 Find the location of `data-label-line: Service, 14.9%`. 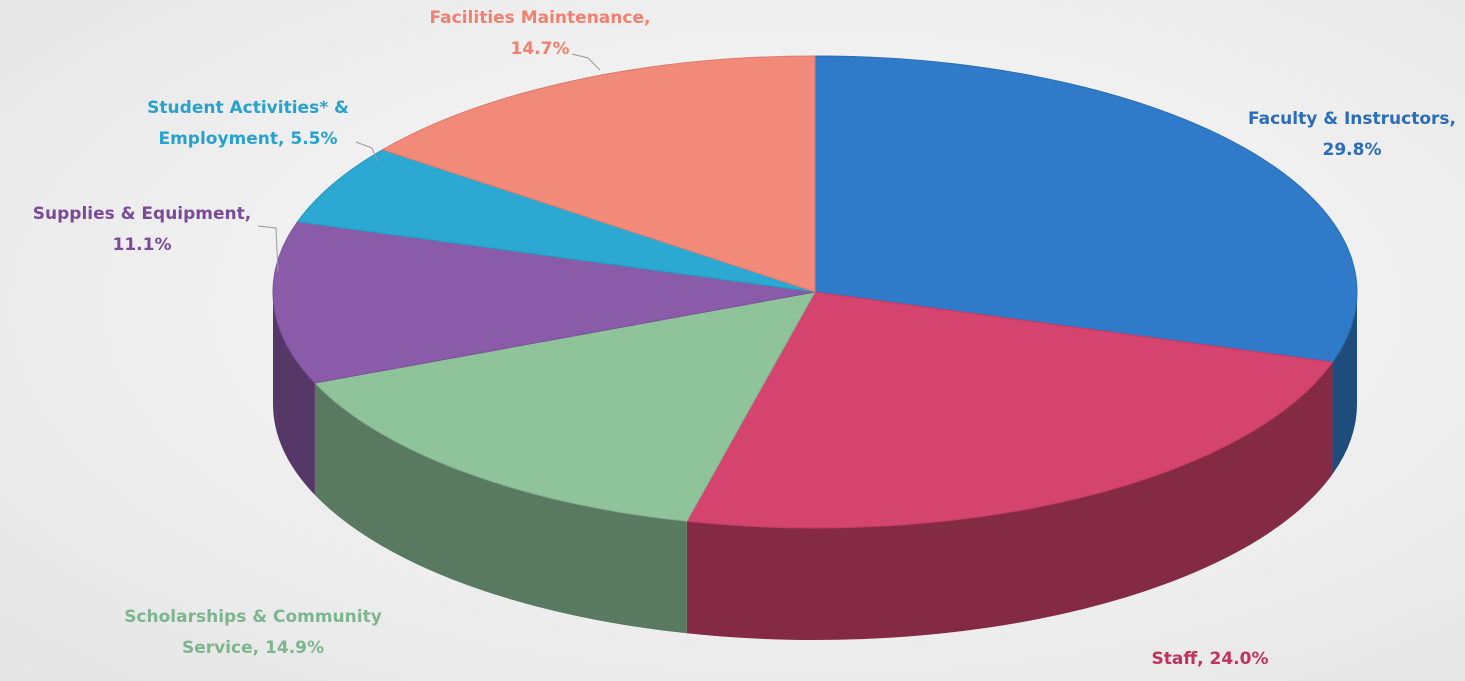

data-label-line: Service, 14.9% is located at coordinates (253, 648).